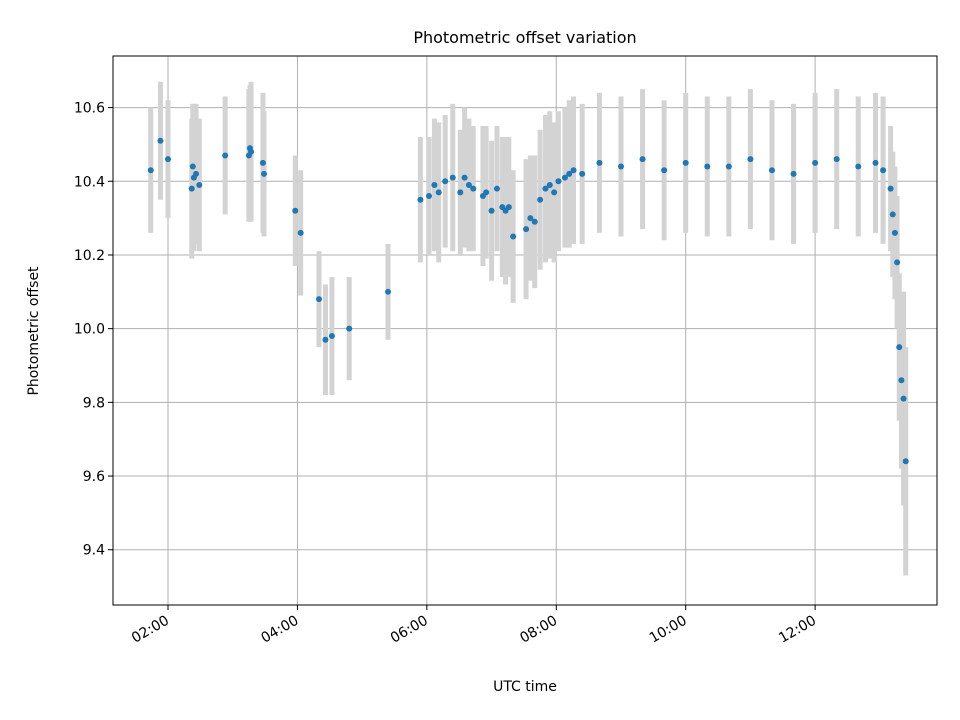 Image resolution: width=960 pixels, height=720 pixels. Describe the element at coordinates (89, 330) in the screenshot. I see `y-tick-label: 10.0` at that location.